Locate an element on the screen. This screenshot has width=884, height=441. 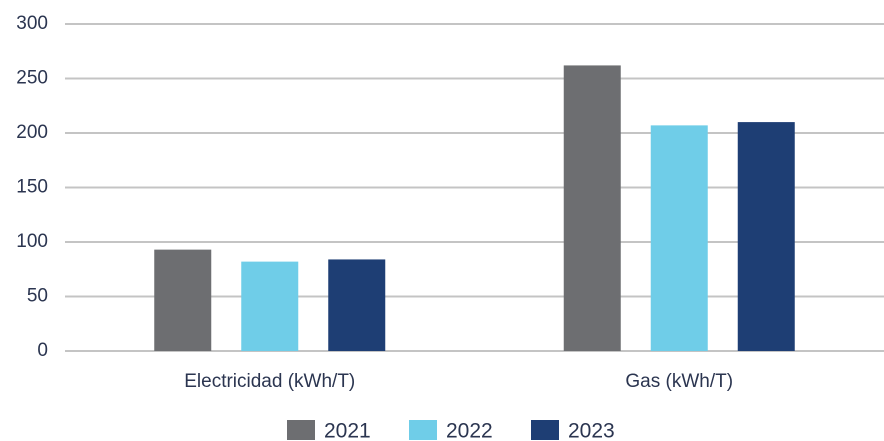
y-tick-label: 300 is located at coordinates (32, 23).